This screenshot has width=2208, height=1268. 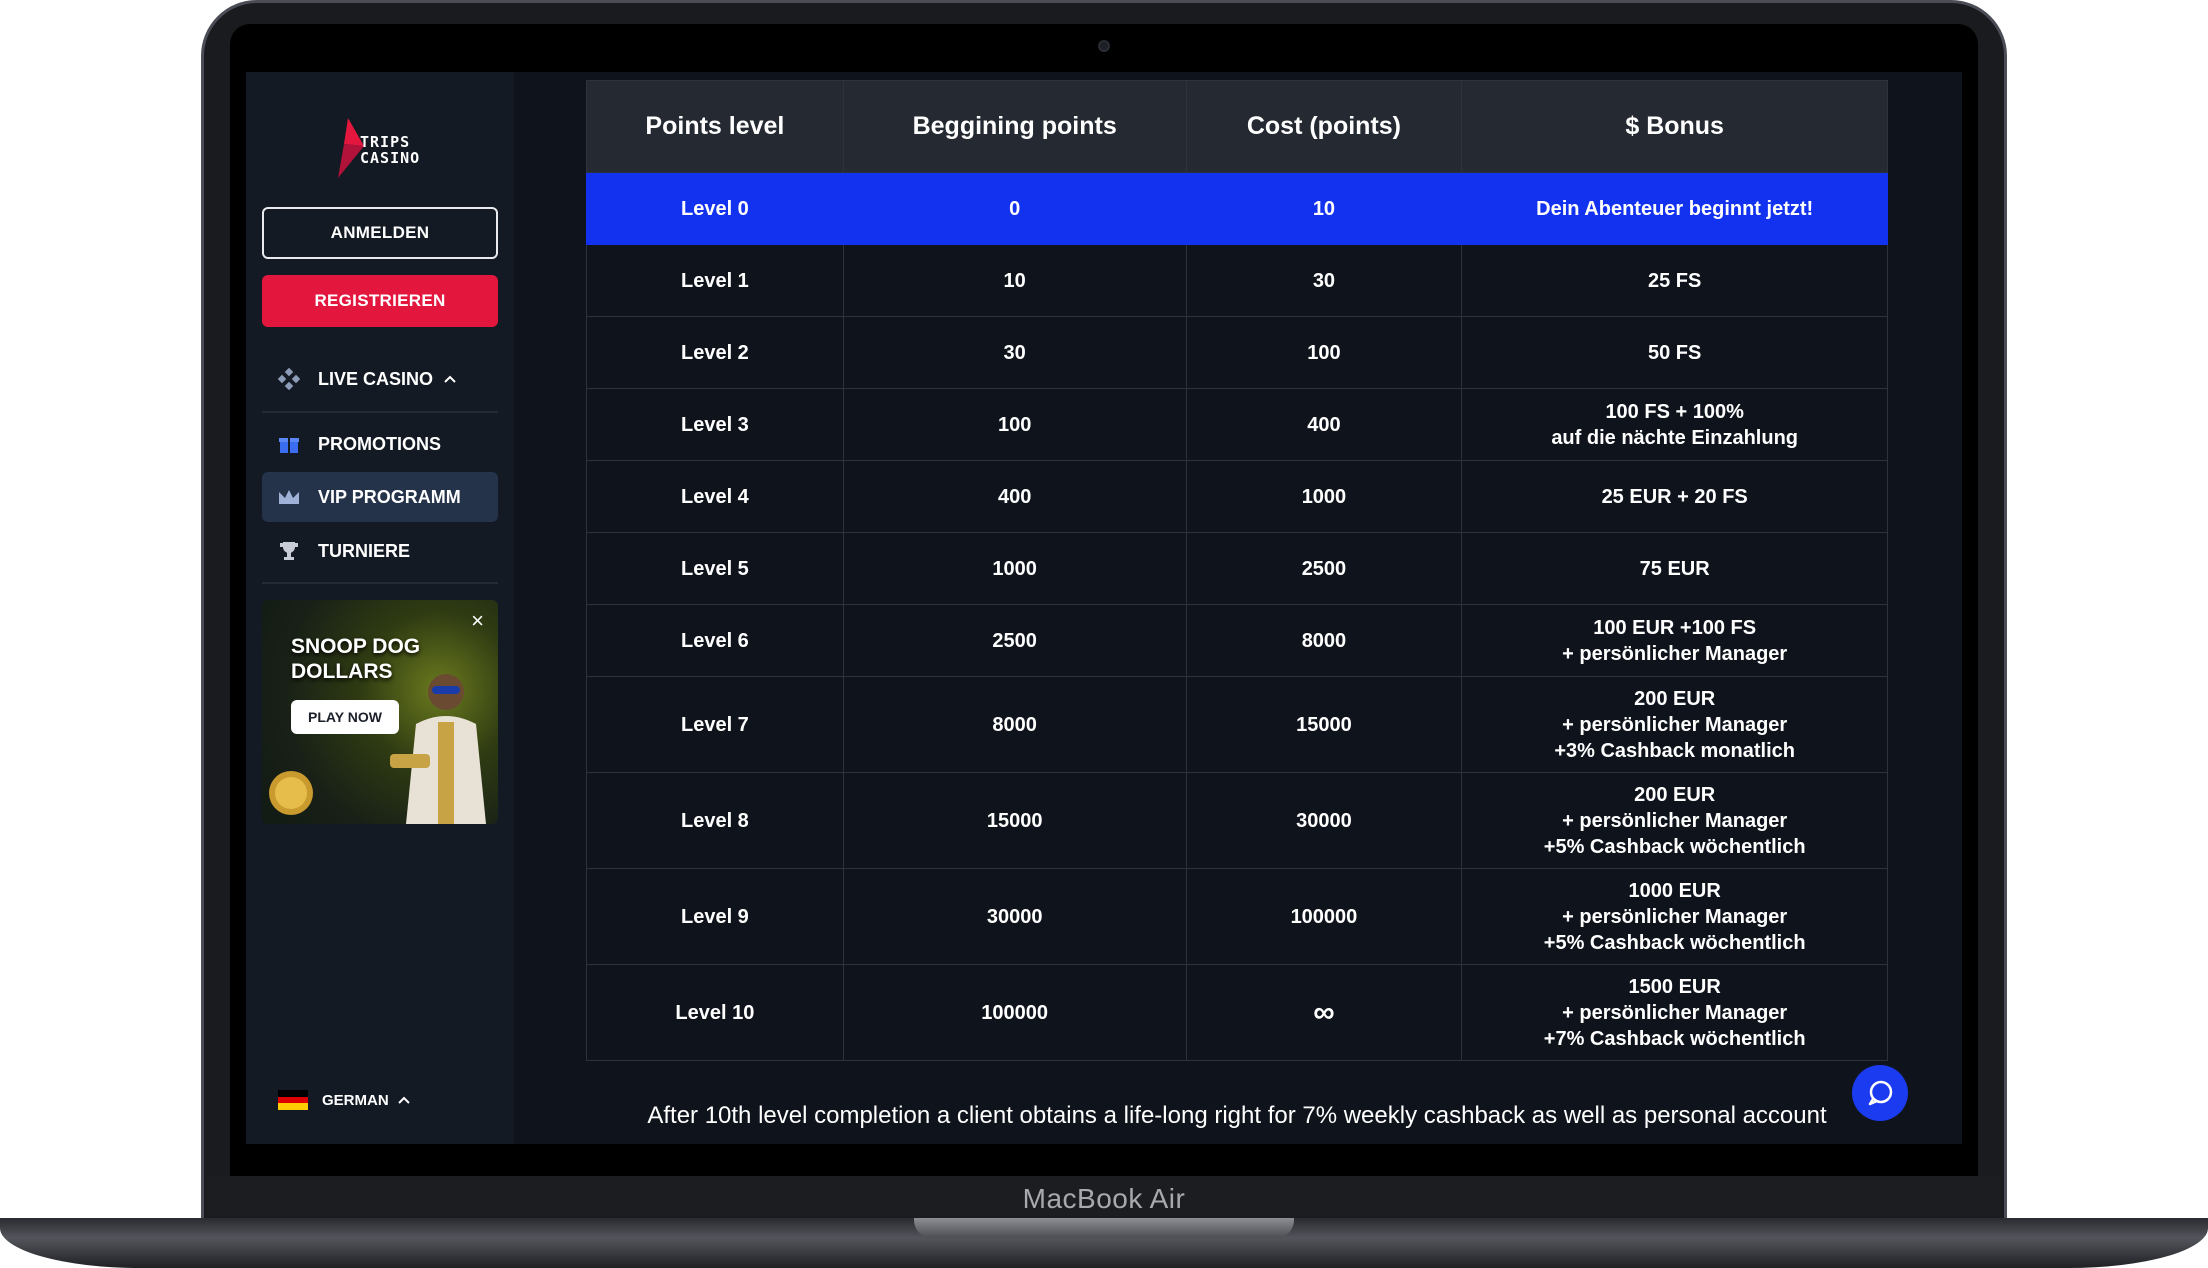 I want to click on promo-character-image, so click(x=438, y=749).